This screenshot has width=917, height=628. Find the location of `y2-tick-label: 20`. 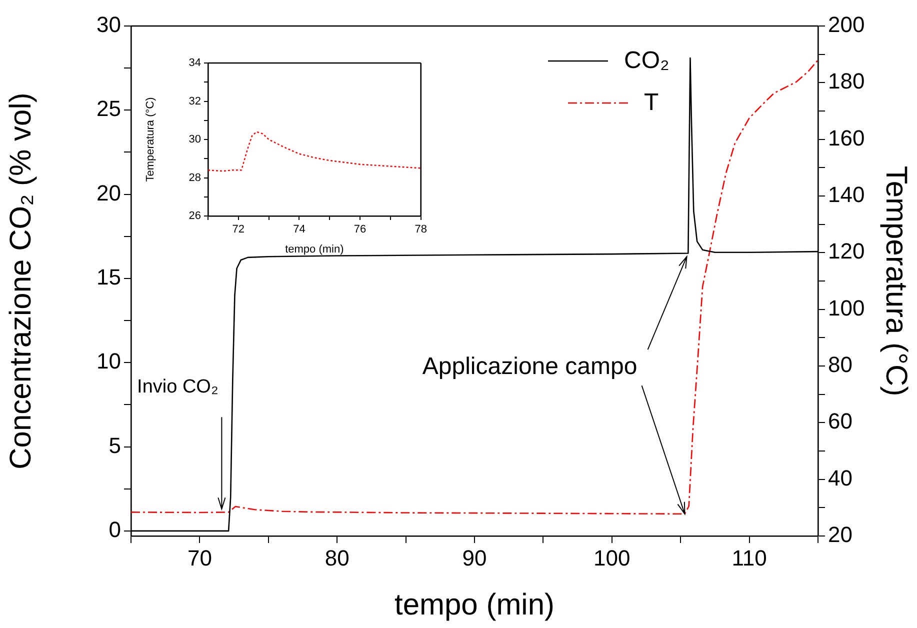

y2-tick-label: 20 is located at coordinates (840, 535).